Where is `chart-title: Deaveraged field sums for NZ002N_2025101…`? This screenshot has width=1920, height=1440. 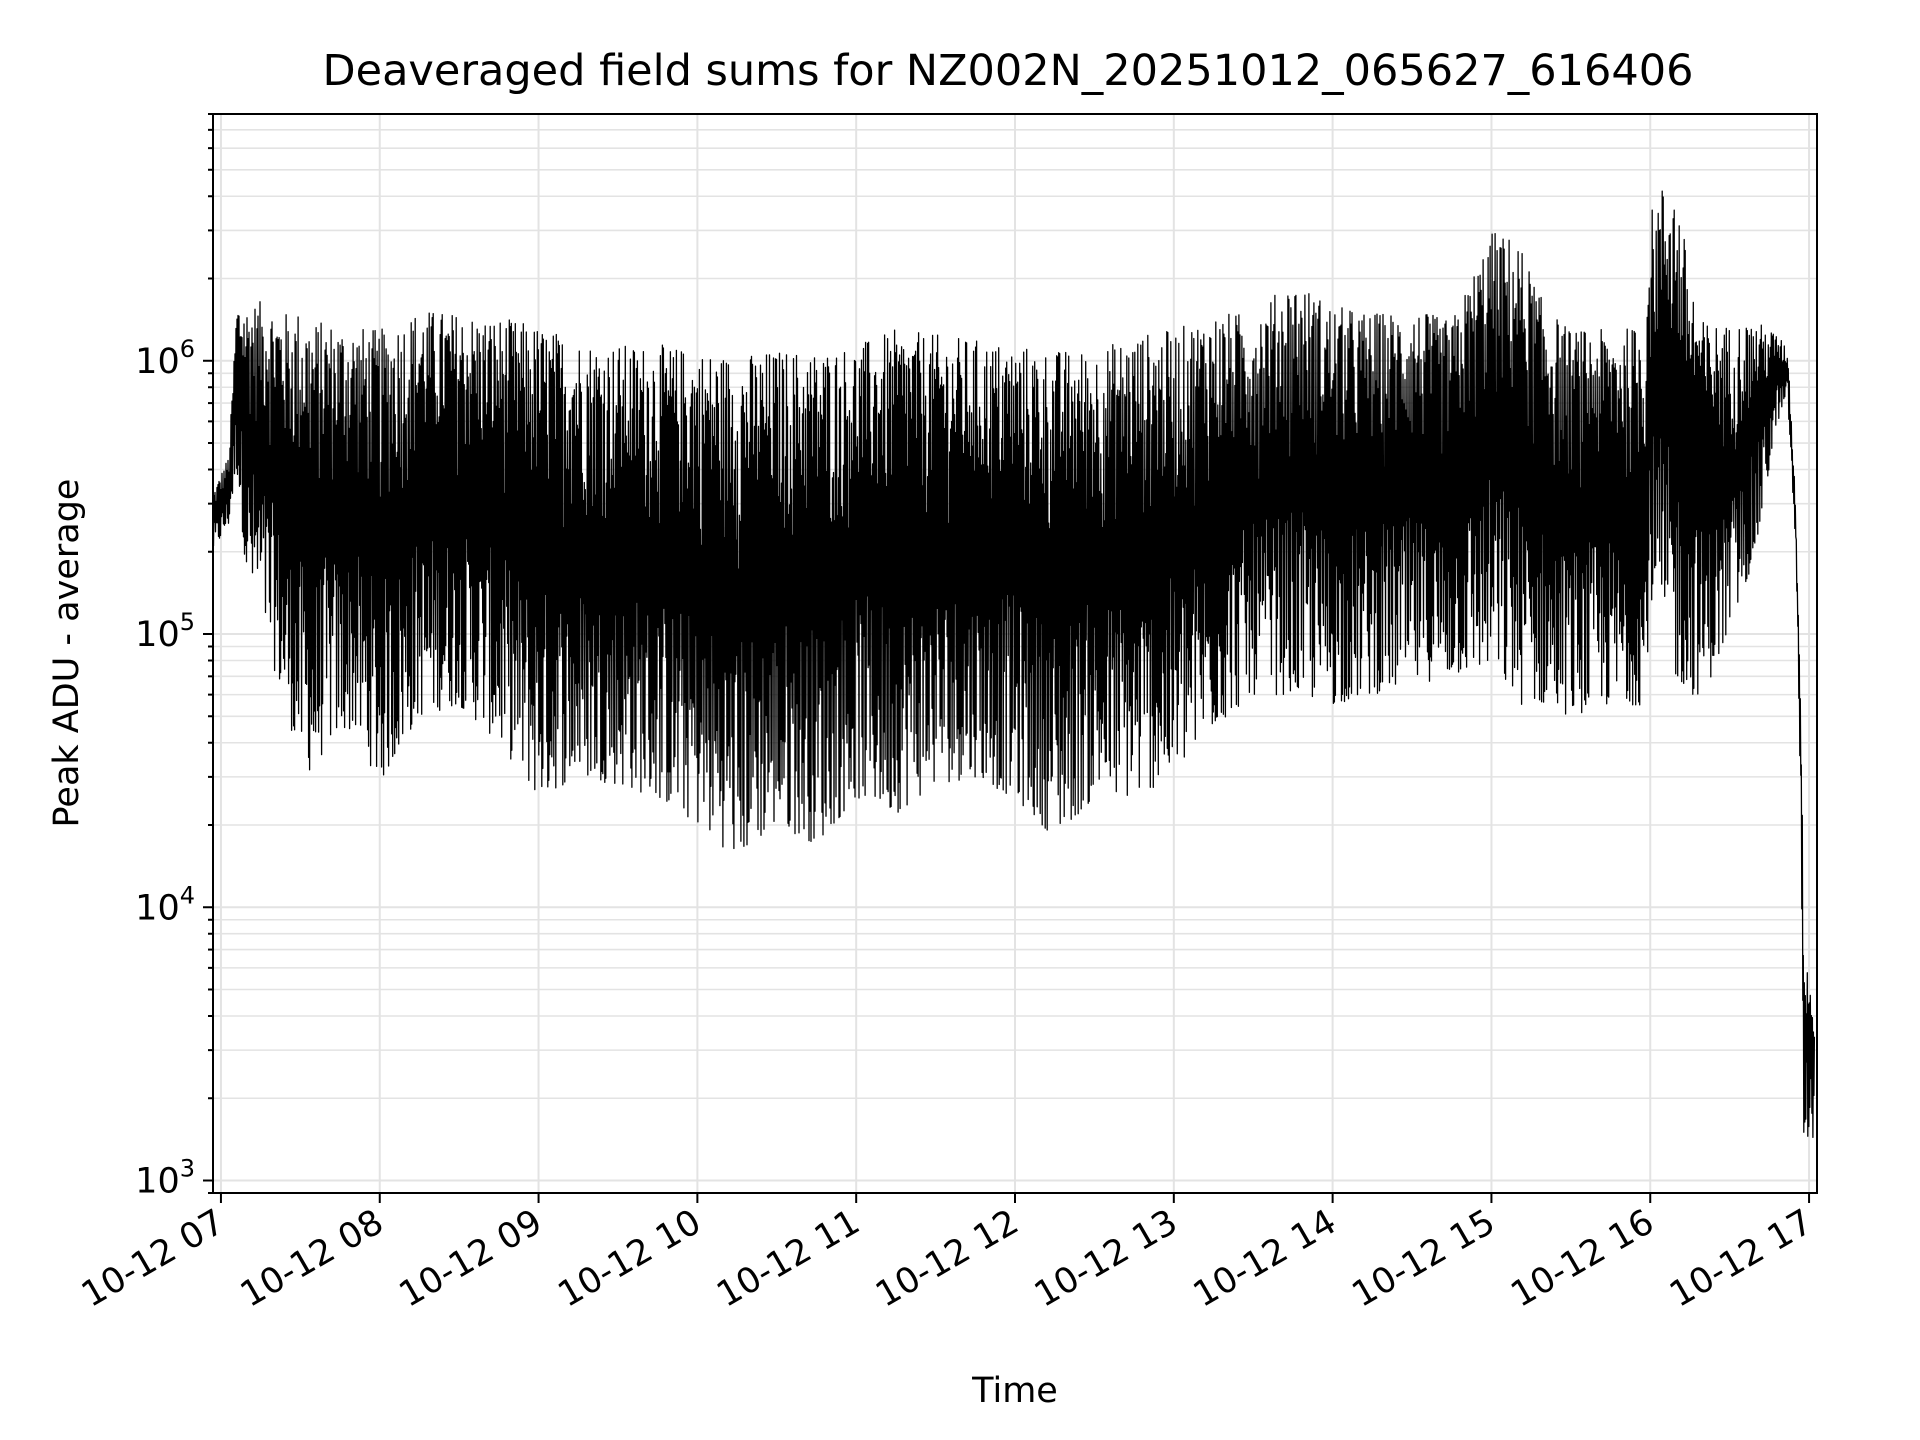
chart-title: Deaveraged field sums for NZ002N_2025101… is located at coordinates (1008, 71).